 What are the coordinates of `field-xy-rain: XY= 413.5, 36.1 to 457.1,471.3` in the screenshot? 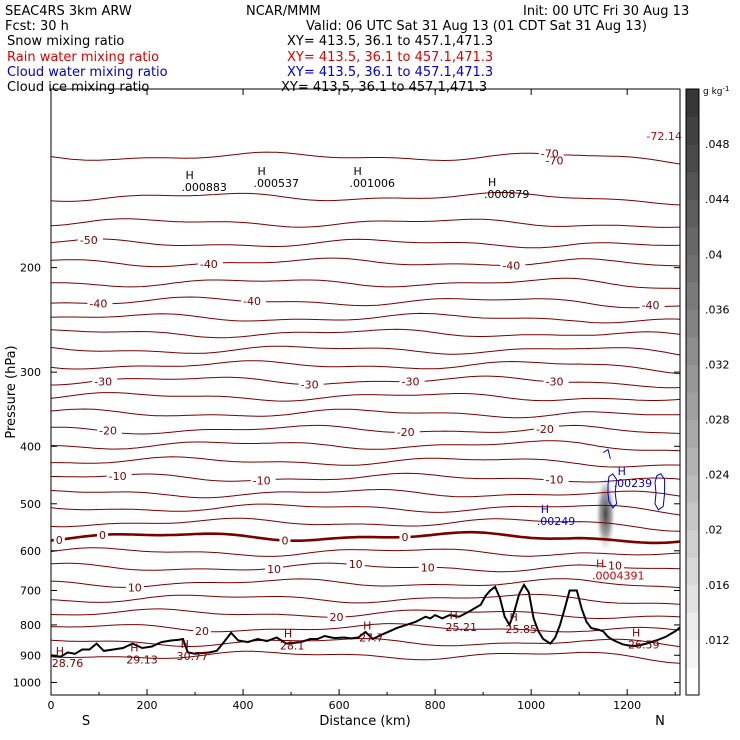 It's located at (390, 57).